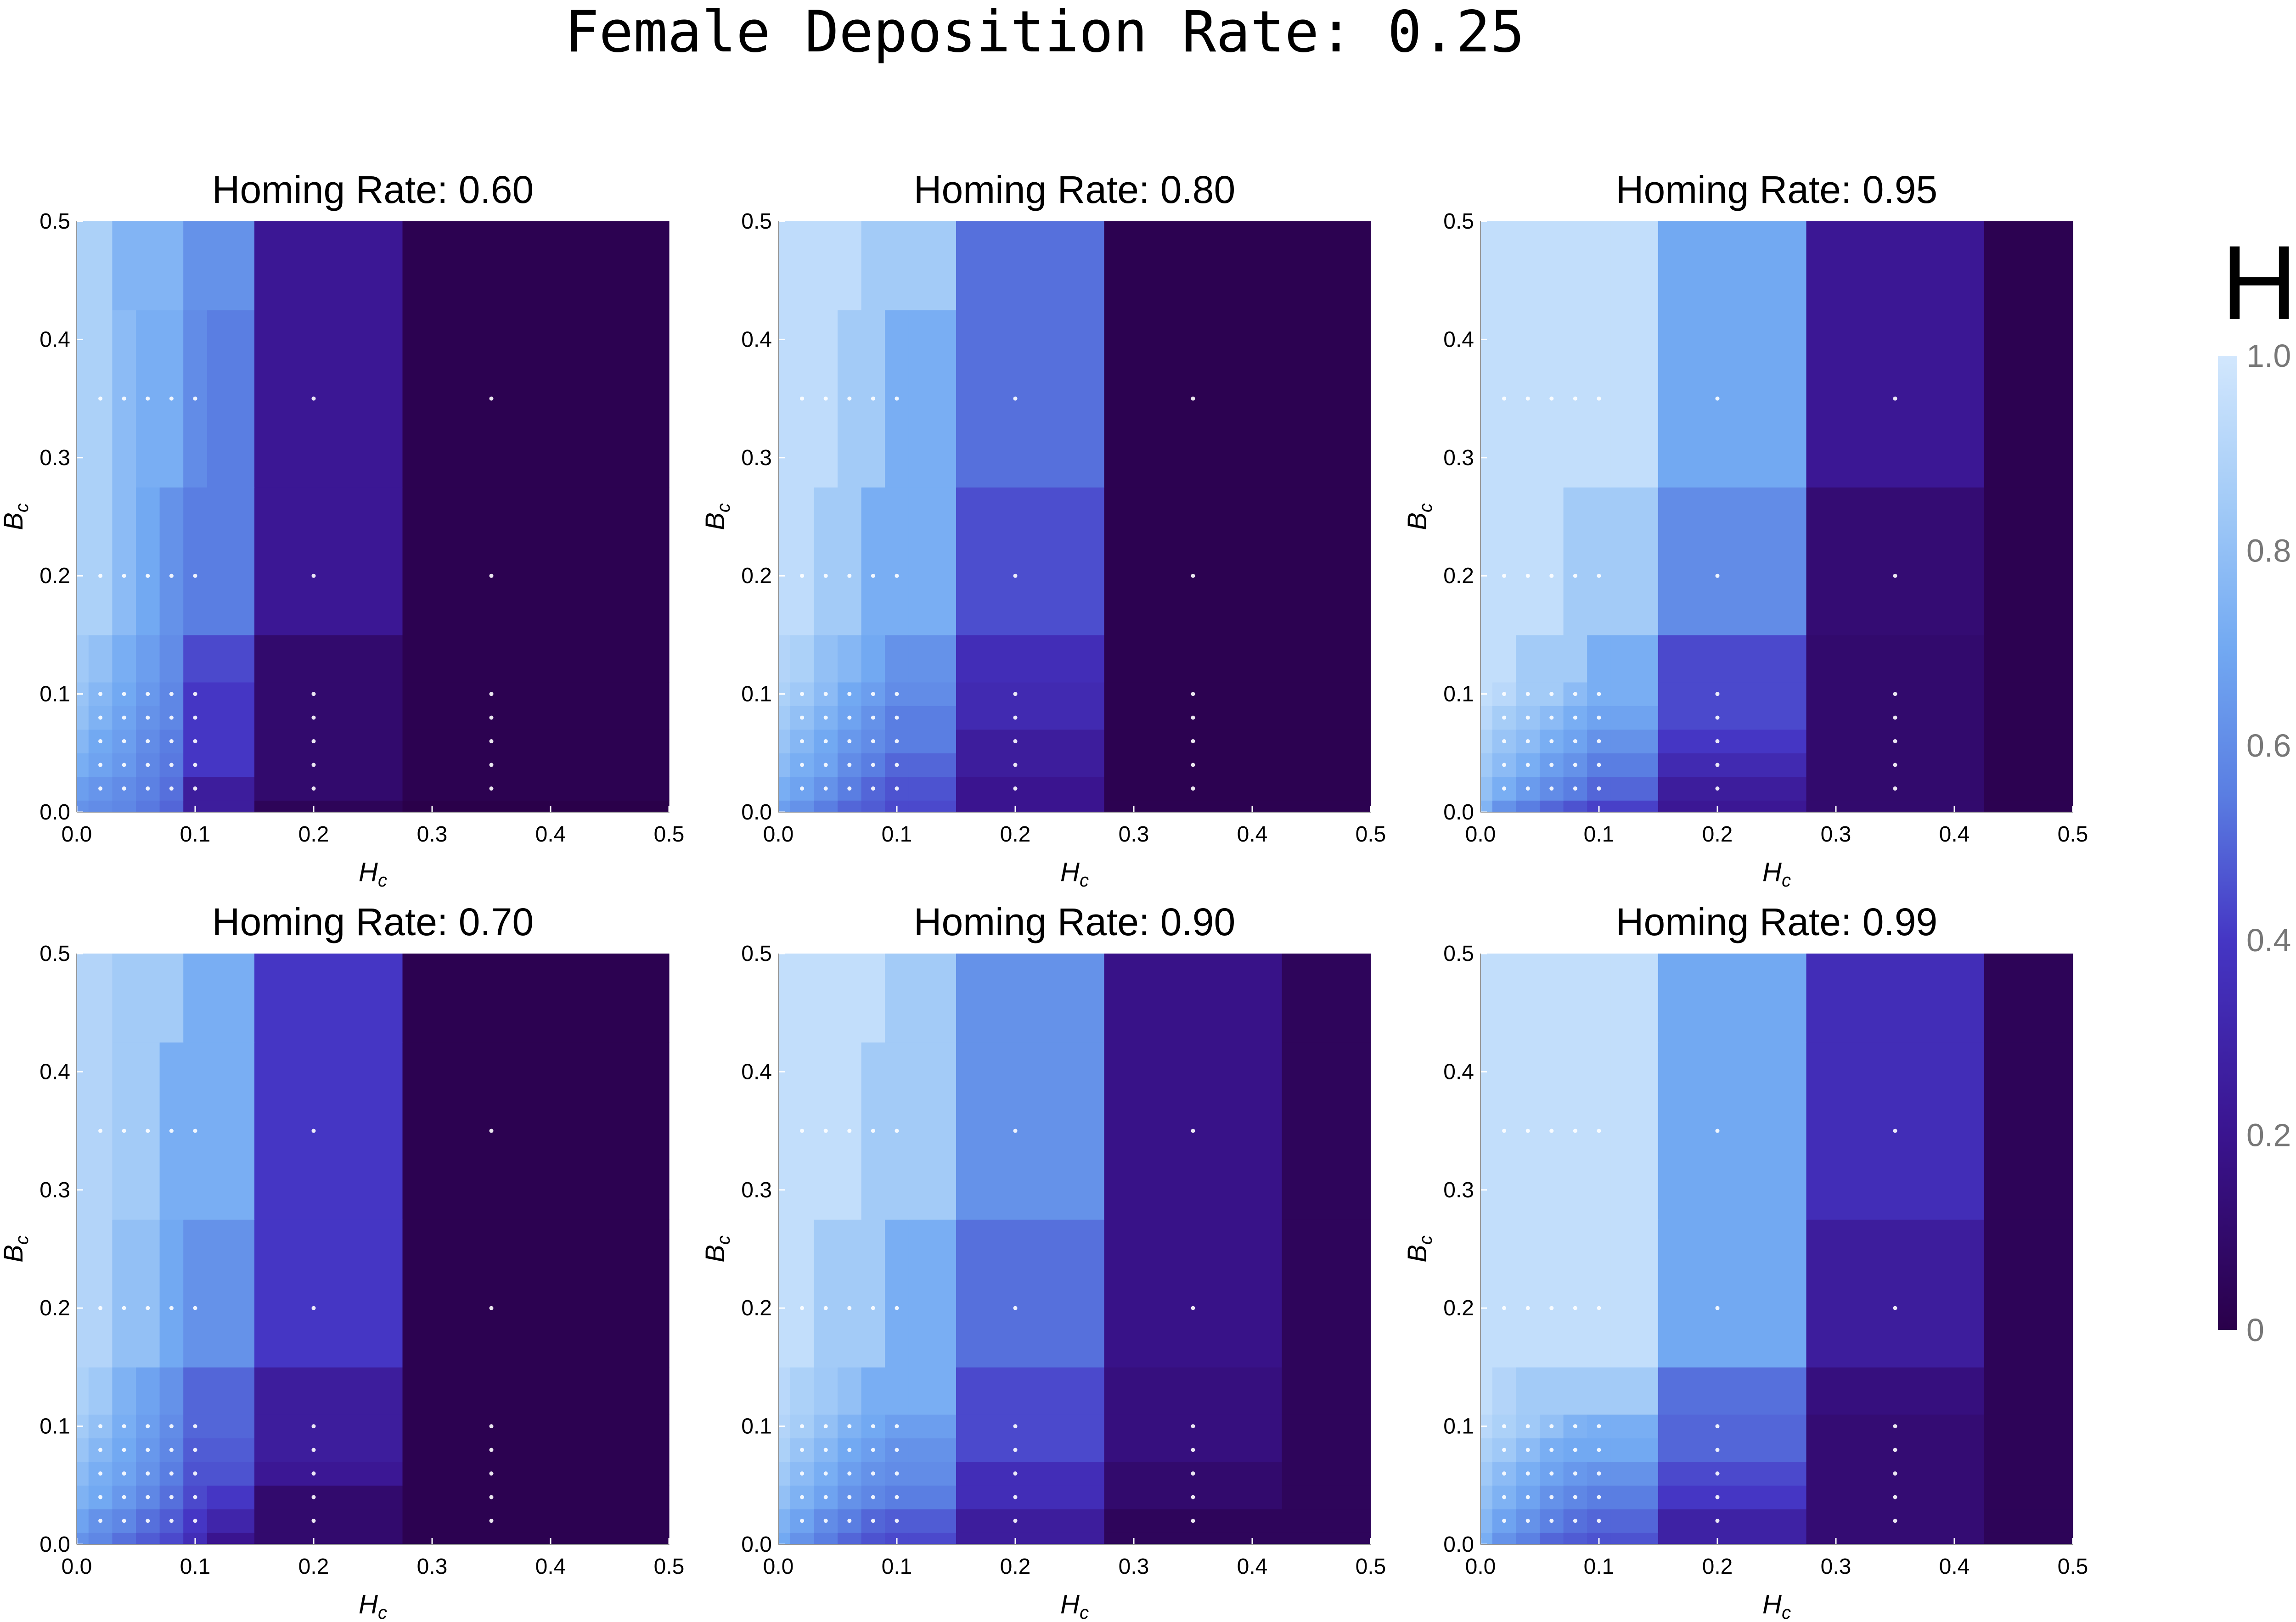 The height and width of the screenshot is (1622, 2296). Describe the element at coordinates (550, 1567) in the screenshot. I see `x-tick-label: 0.4` at that location.